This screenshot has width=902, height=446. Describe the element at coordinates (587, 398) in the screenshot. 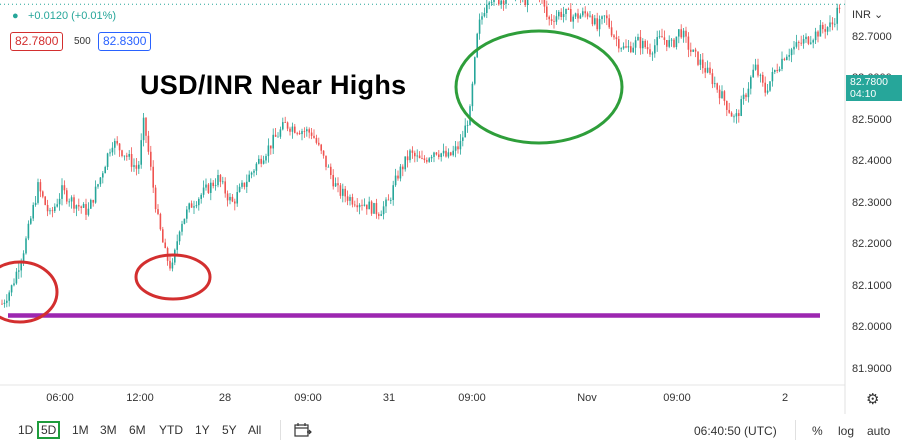

I see `x-axis-tick-label: Nov` at that location.